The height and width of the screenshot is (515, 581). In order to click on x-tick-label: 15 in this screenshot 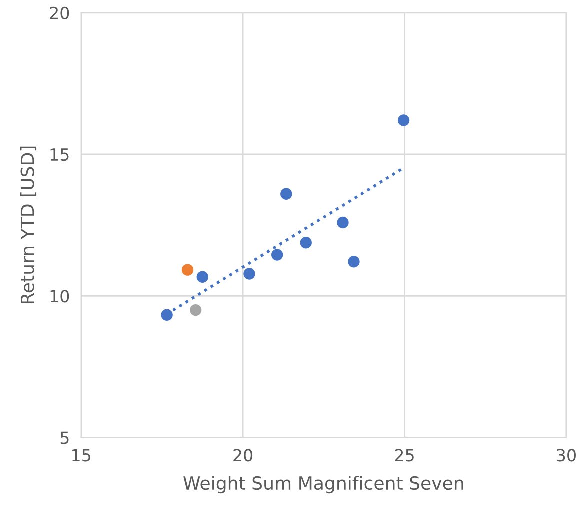, I will do `click(81, 455)`.